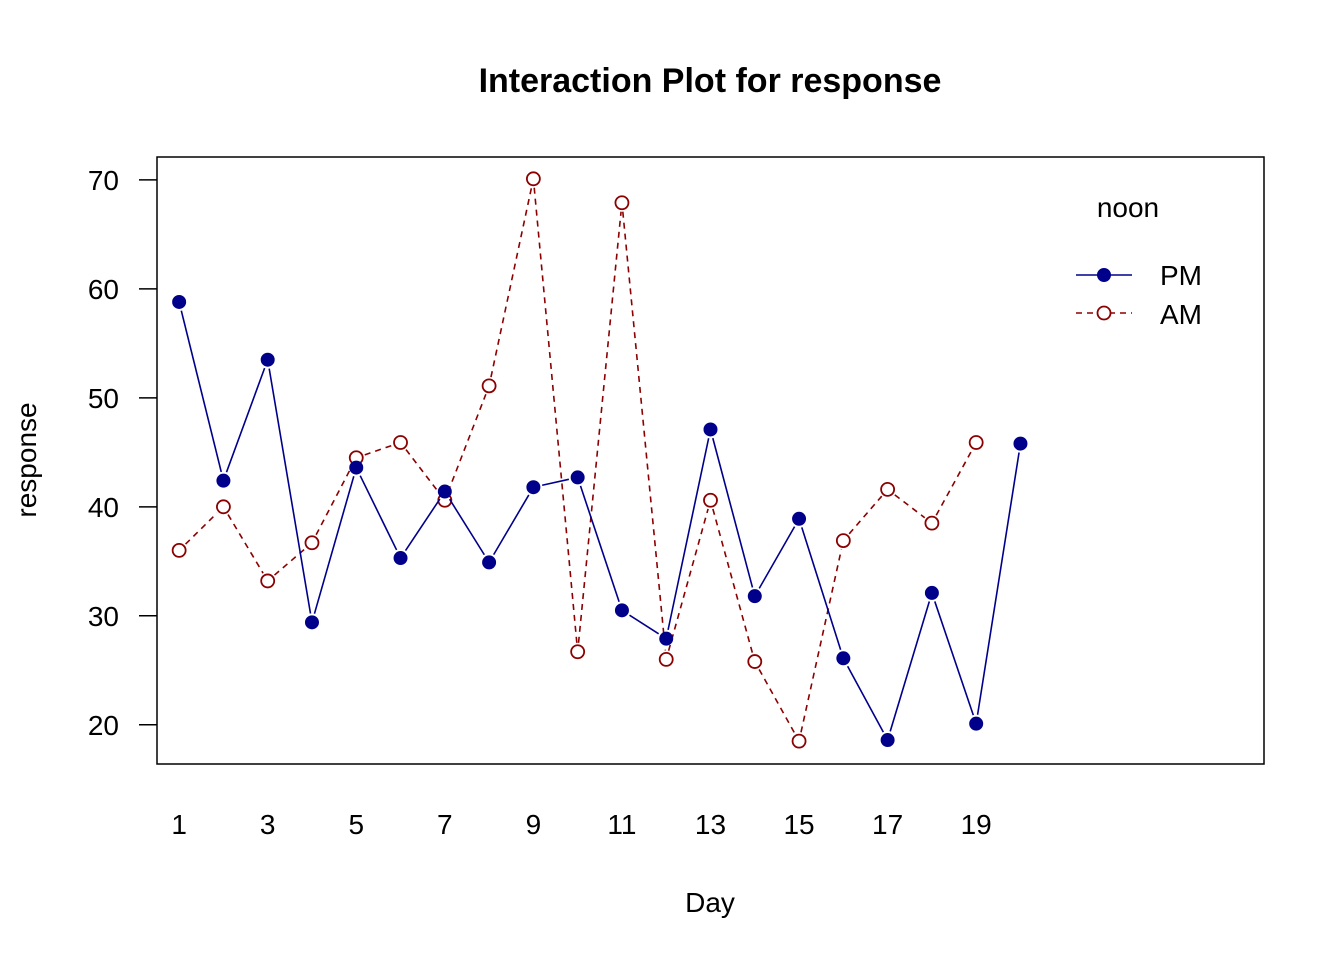 This screenshot has height=960, width=1344. What do you see at coordinates (710, 81) in the screenshot?
I see `chart-title: Interaction Plot for response` at bounding box center [710, 81].